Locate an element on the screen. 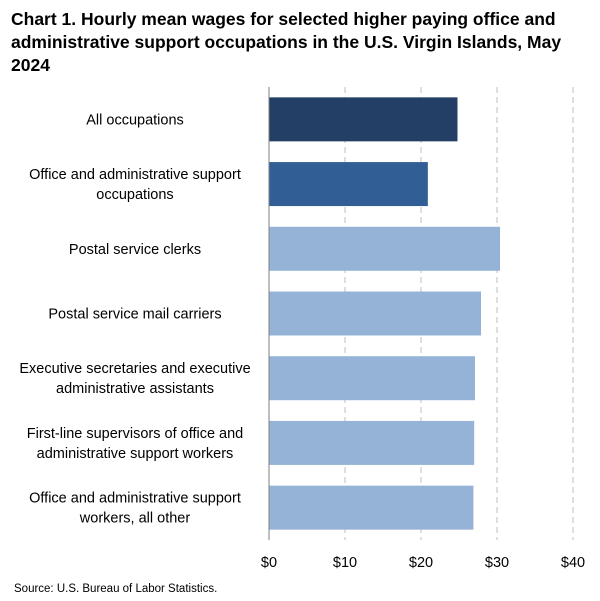  x-tick-labels: $0 $10 $20 $30 $40 is located at coordinates (423, 563).